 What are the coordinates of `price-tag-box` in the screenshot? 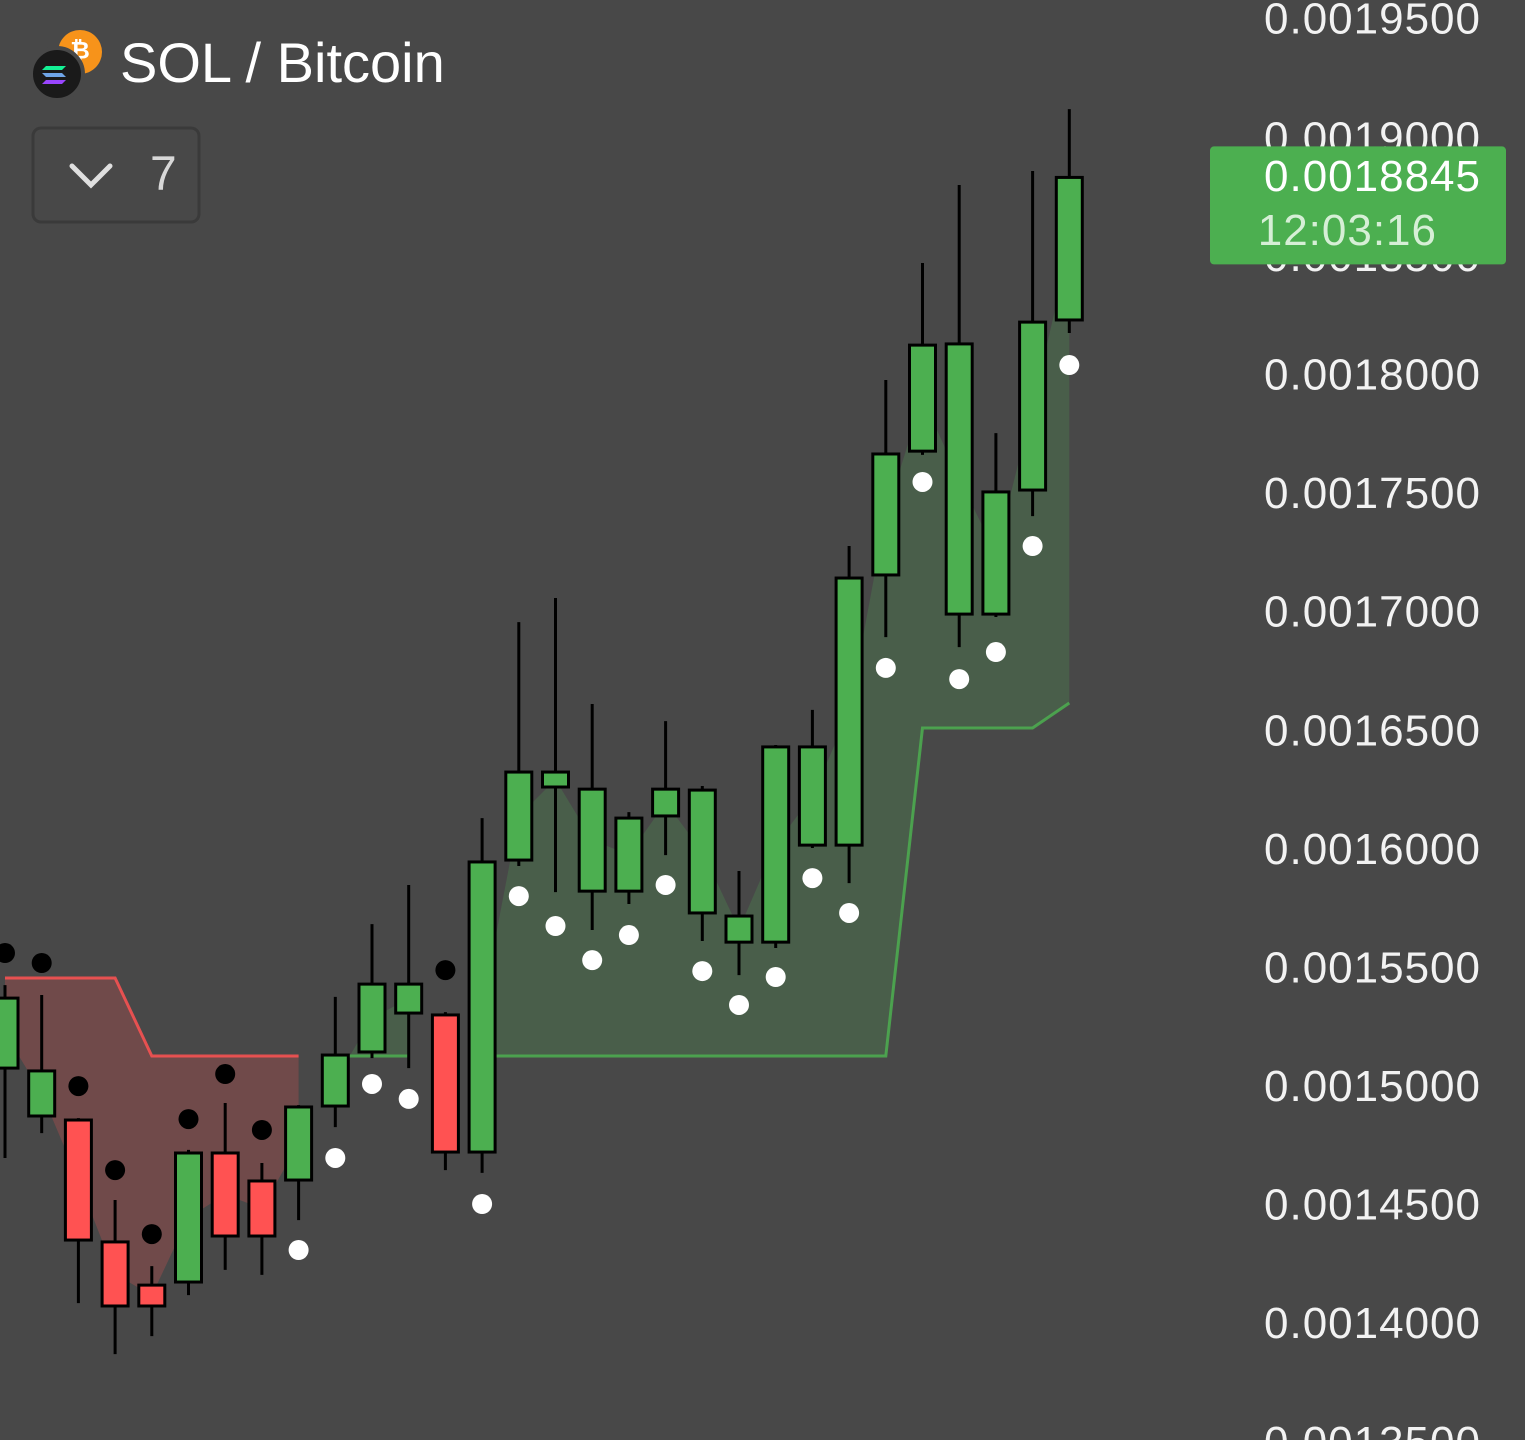 It's located at (1358, 205).